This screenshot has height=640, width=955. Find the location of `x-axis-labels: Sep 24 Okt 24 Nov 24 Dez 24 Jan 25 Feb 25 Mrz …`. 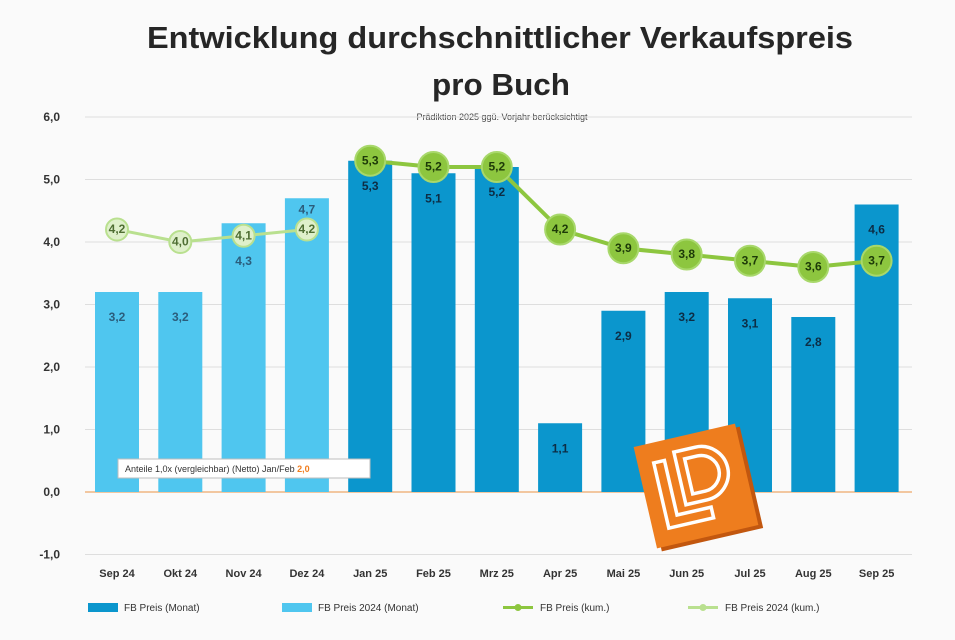

x-axis-labels: Sep 24 Okt 24 Nov 24 Dez 24 Jan 25 Feb 25 Mrz … is located at coordinates (496, 574).